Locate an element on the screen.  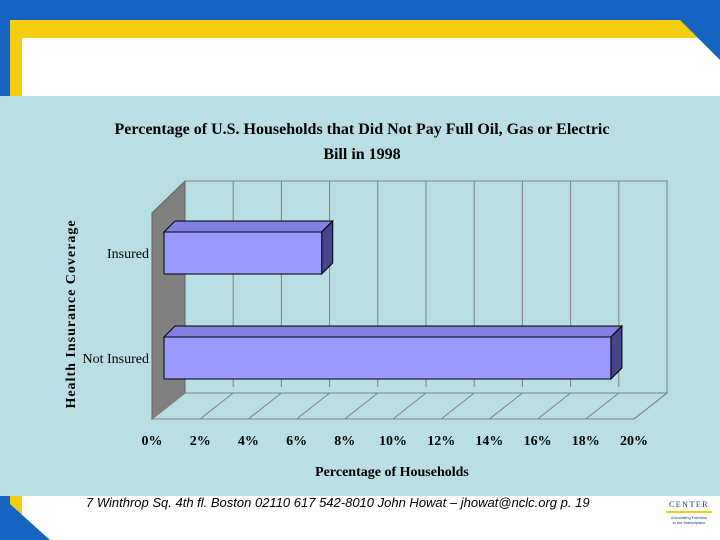
category-label: Not Insured is located at coordinates (116, 359).